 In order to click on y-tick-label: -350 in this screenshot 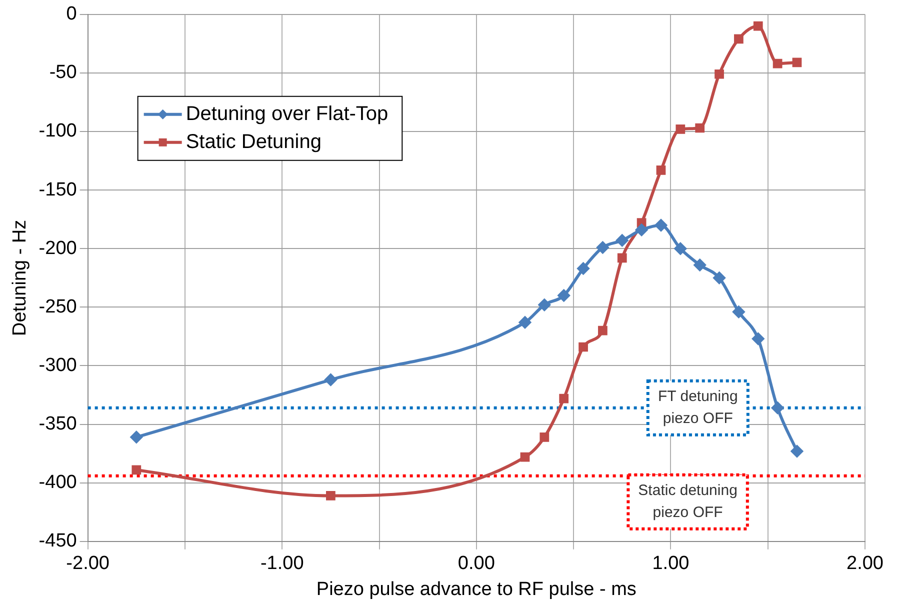, I will do `click(57, 424)`.